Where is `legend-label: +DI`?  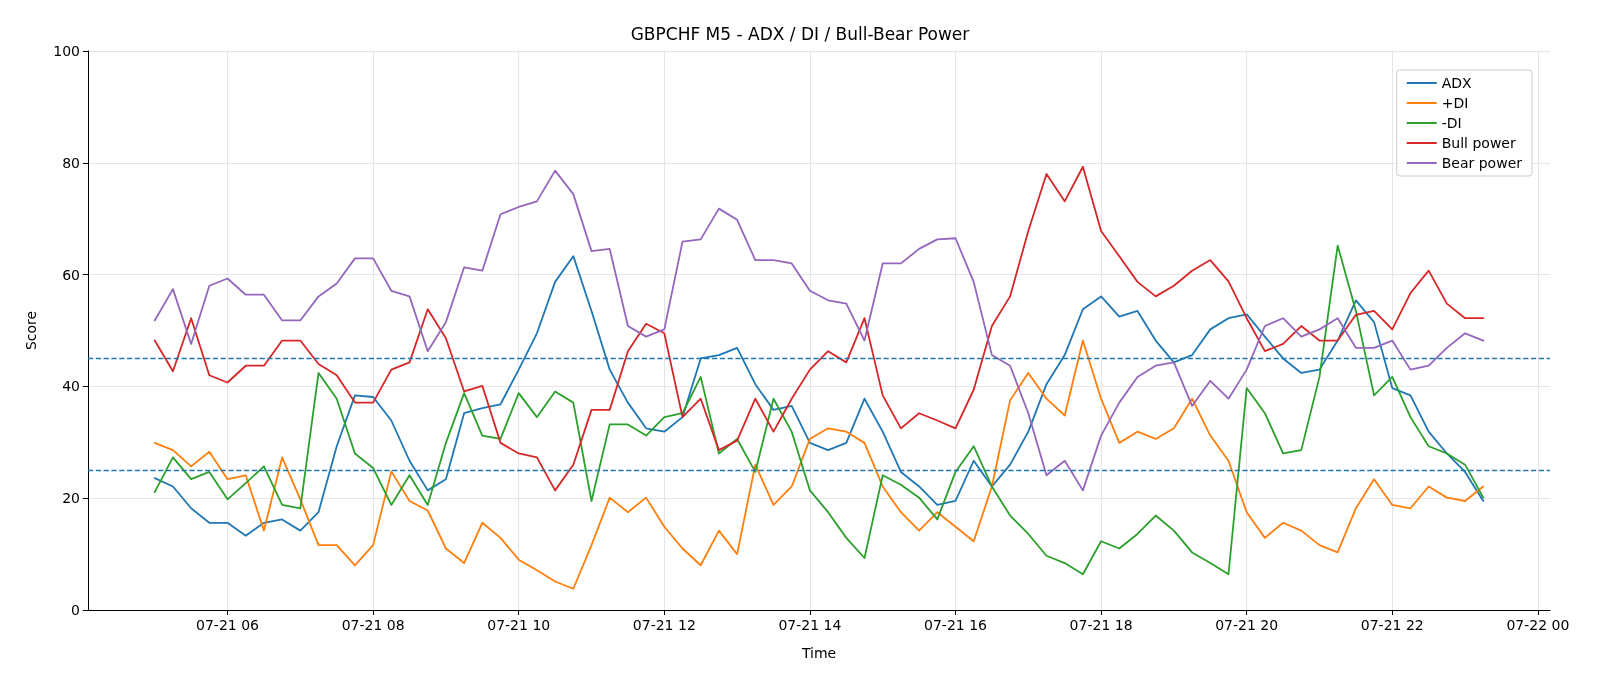
legend-label: +DI is located at coordinates (1455, 103).